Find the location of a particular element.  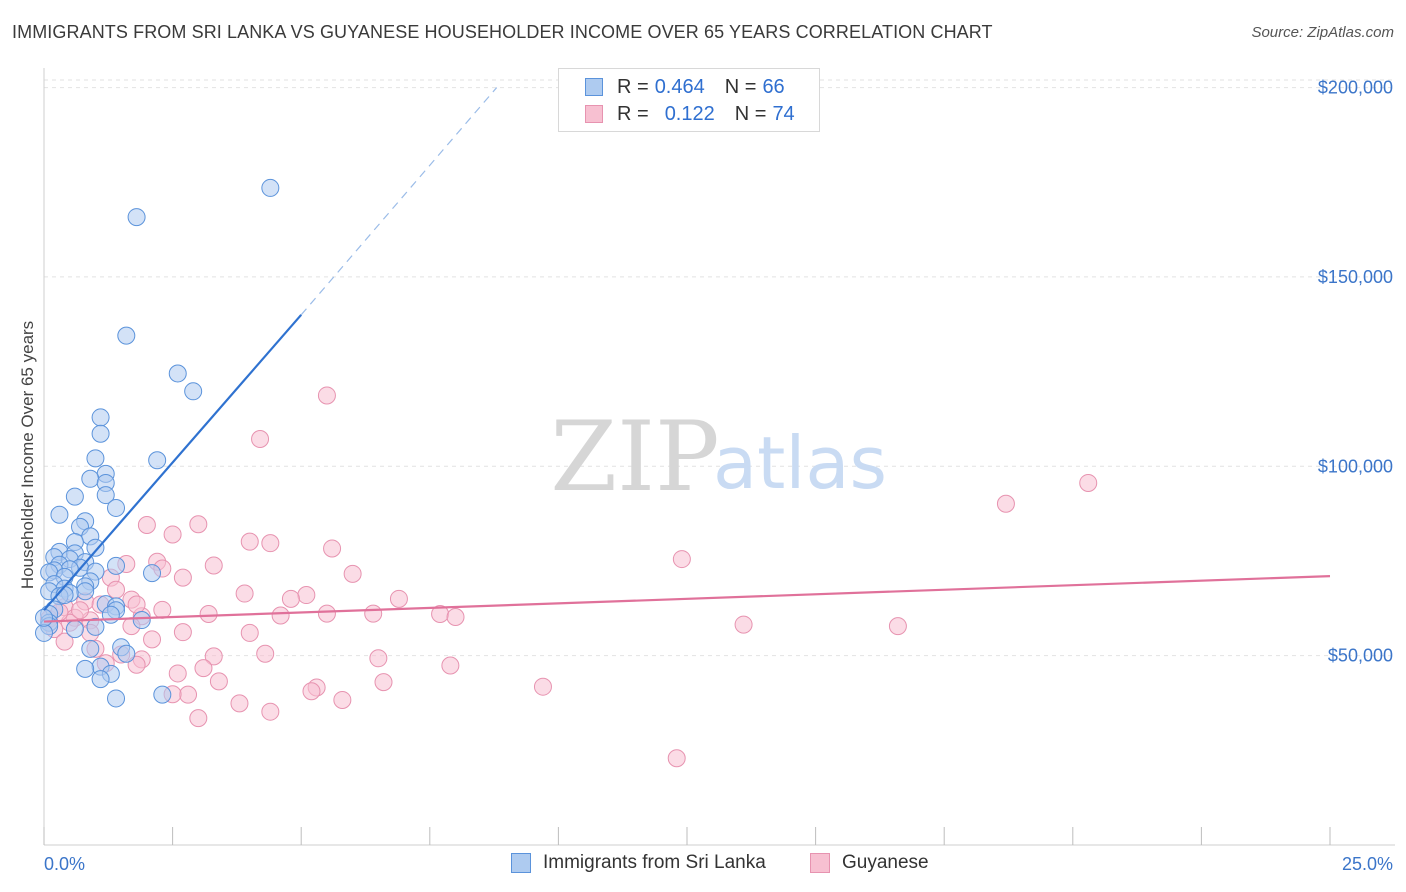

legend-n-label: N = is located at coordinates (740, 86).